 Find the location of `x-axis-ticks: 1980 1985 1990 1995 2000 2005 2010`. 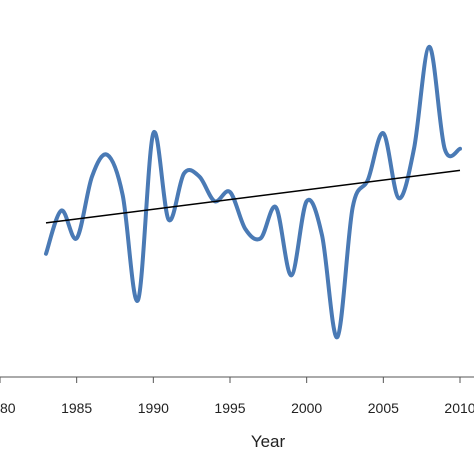

x-axis-ticks: 1980 1985 1990 1995 2000 2005 2010 is located at coordinates (237, 396).